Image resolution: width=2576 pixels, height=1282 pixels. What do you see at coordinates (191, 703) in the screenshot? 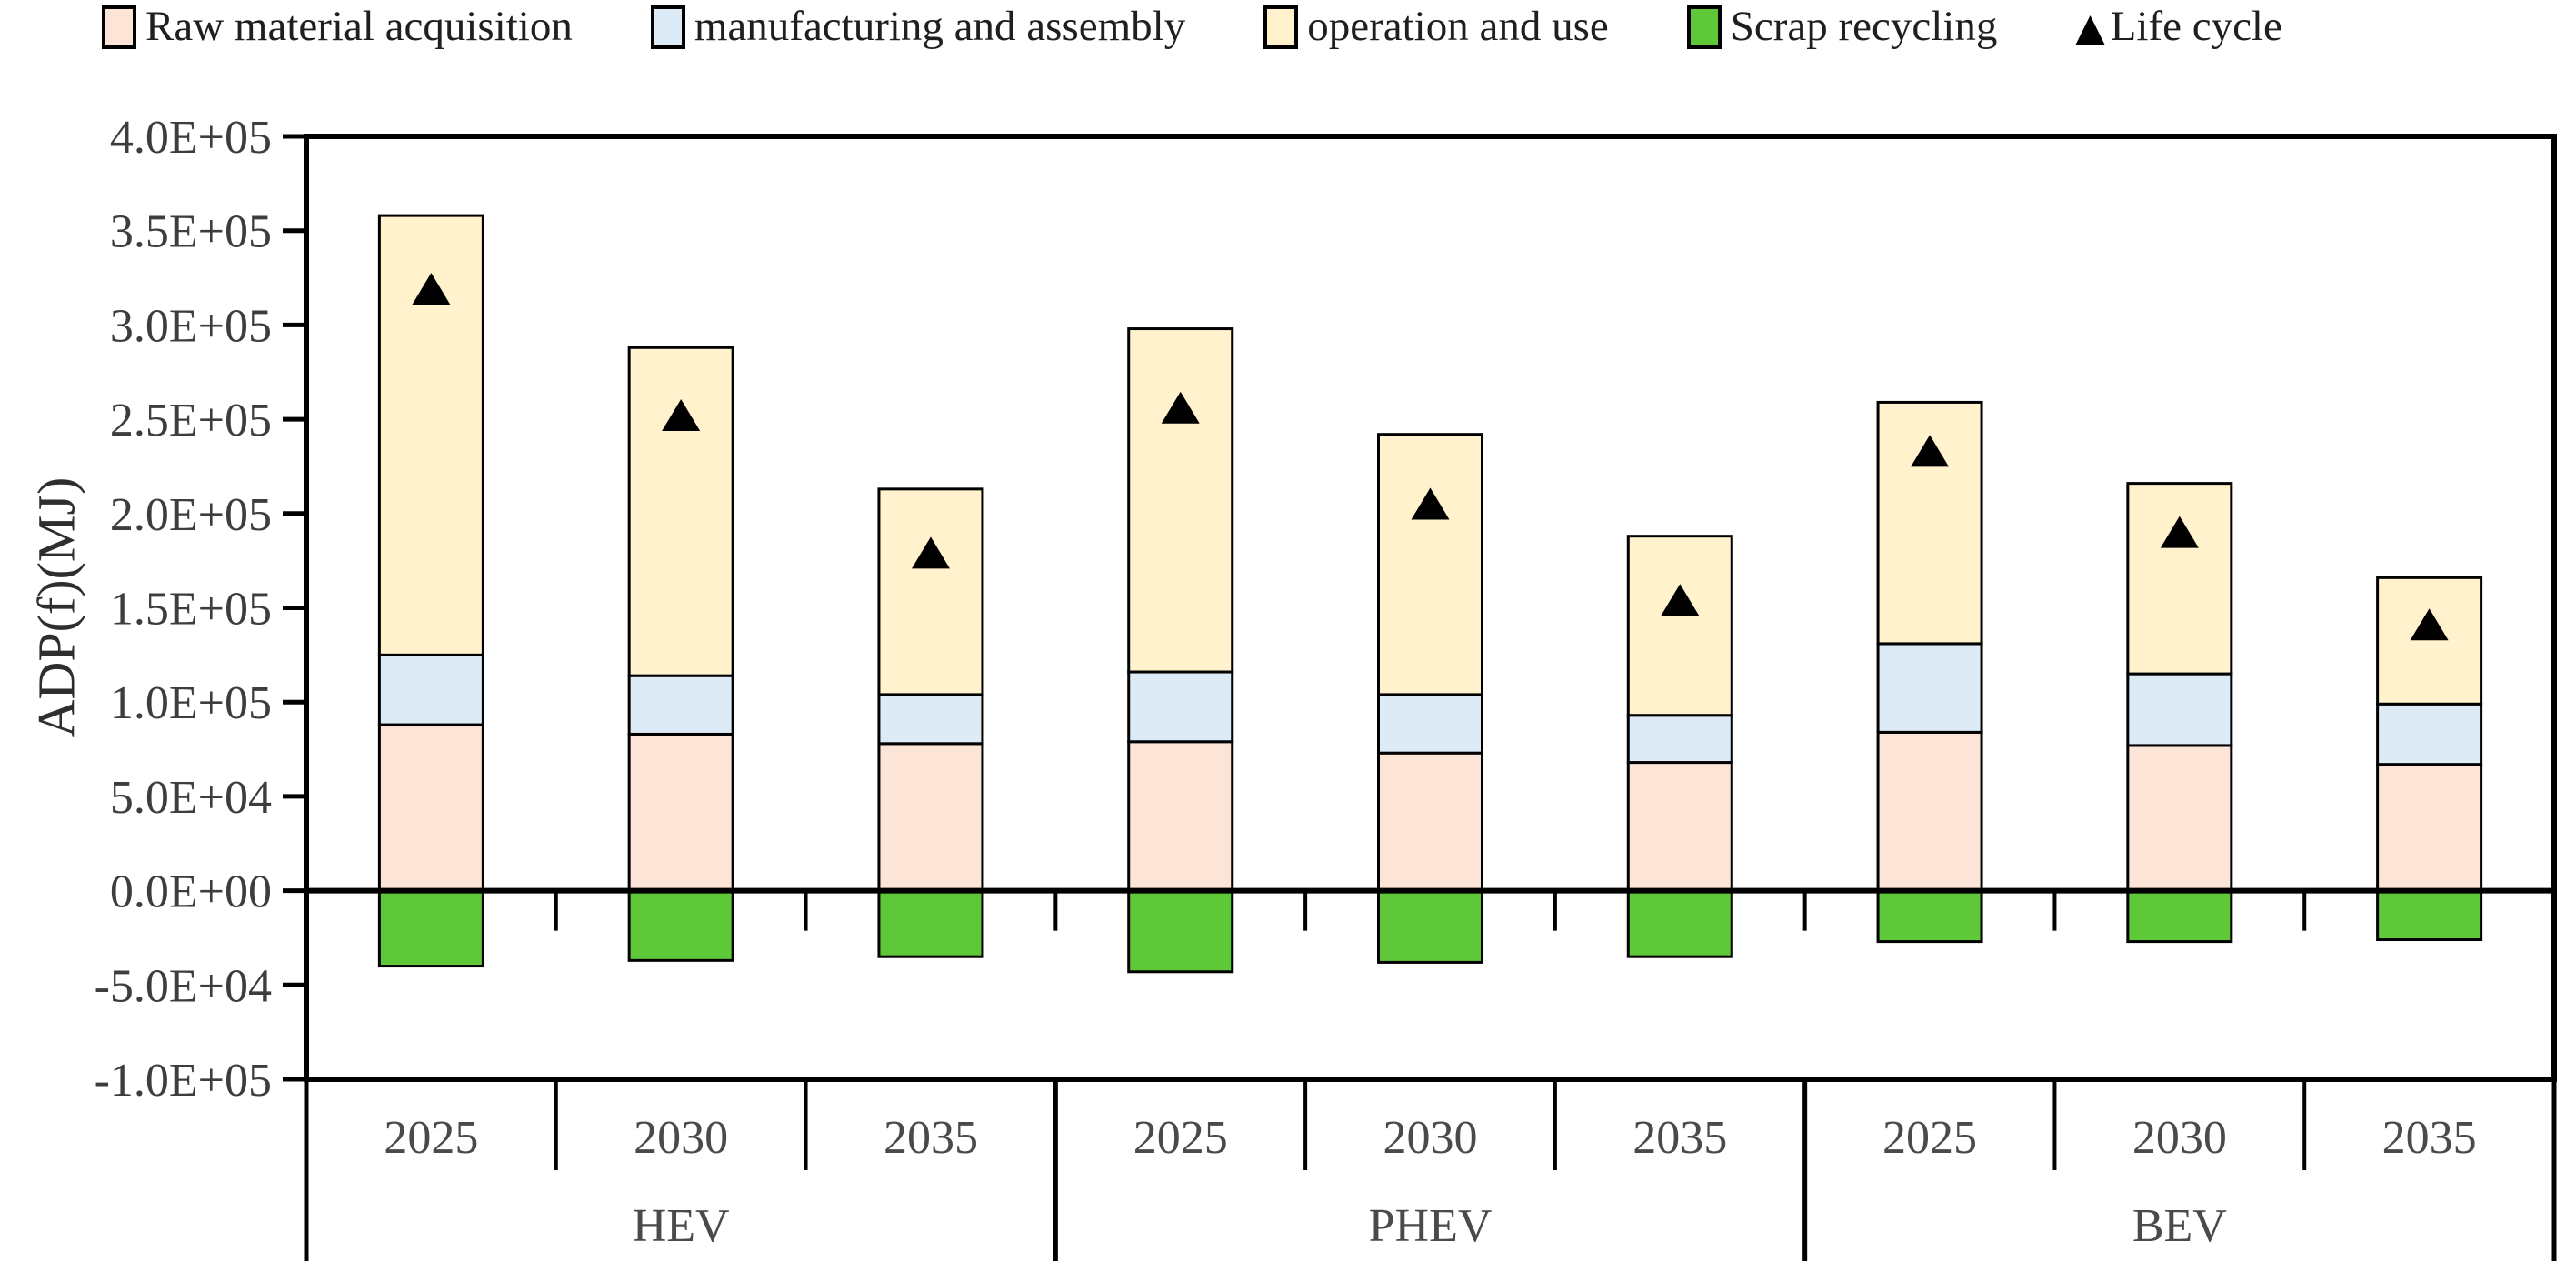
I see `y-tick-label: 1.0E+05` at bounding box center [191, 703].